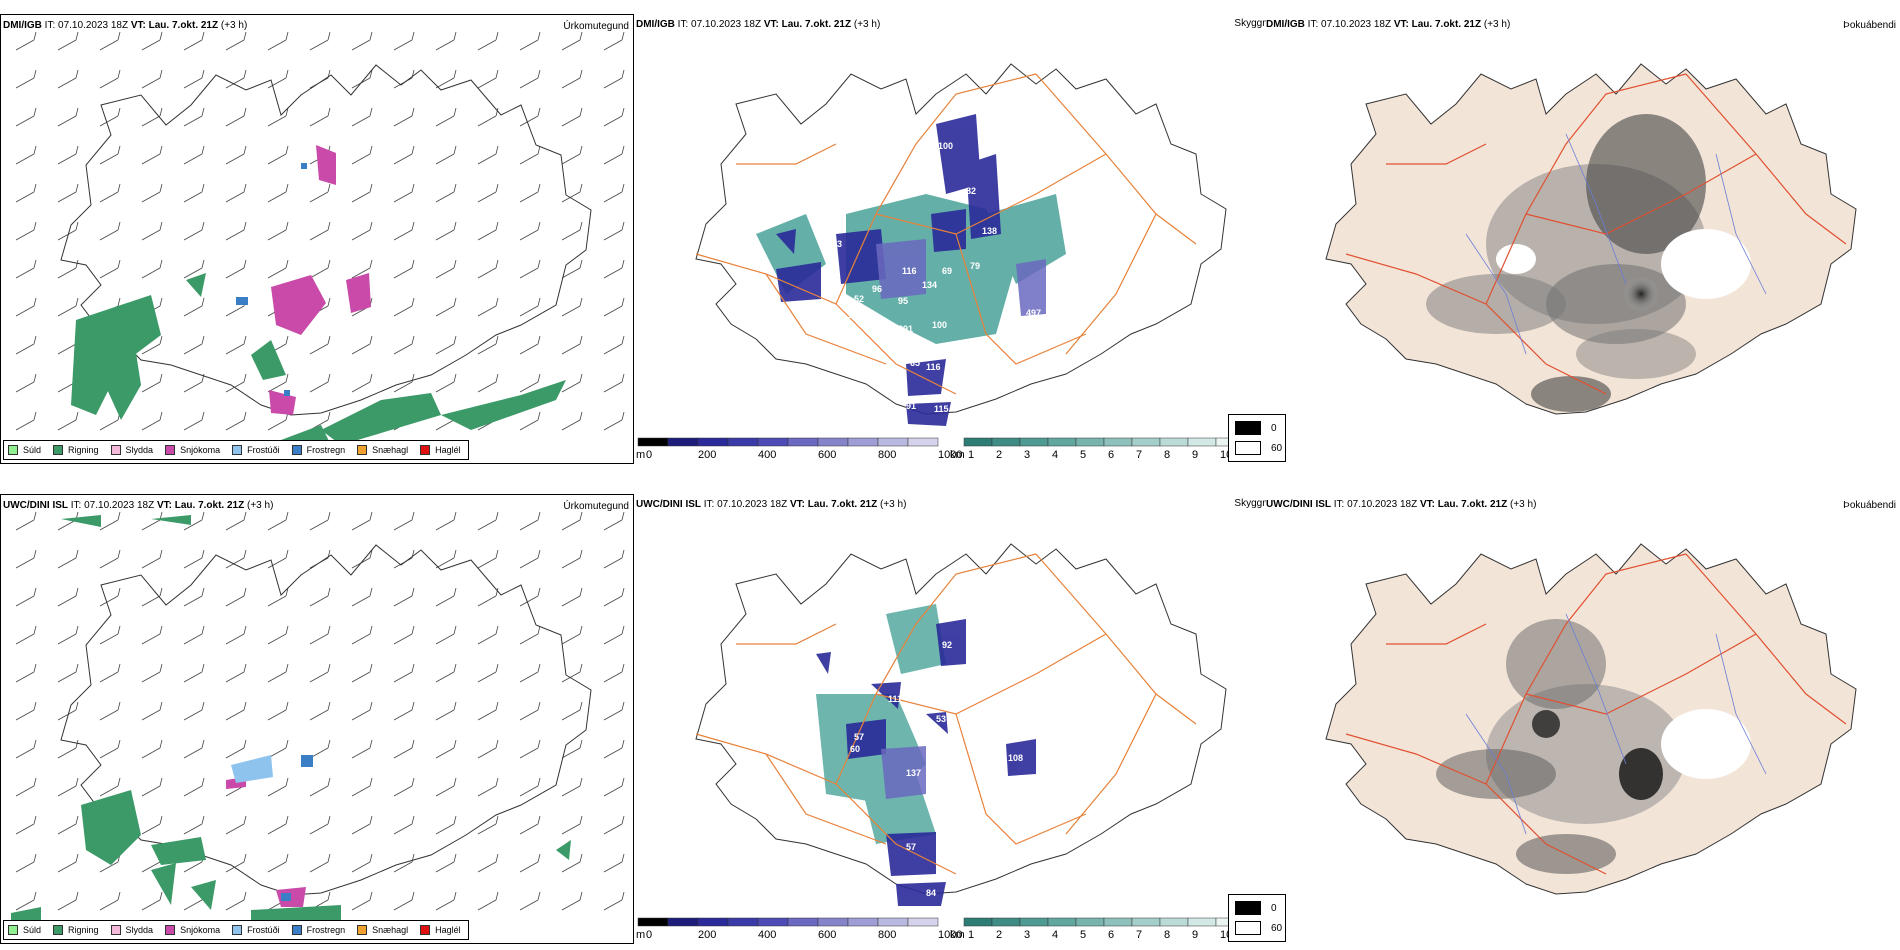  What do you see at coordinates (139, 450) in the screenshot?
I see `legend-label: Slydda` at bounding box center [139, 450].